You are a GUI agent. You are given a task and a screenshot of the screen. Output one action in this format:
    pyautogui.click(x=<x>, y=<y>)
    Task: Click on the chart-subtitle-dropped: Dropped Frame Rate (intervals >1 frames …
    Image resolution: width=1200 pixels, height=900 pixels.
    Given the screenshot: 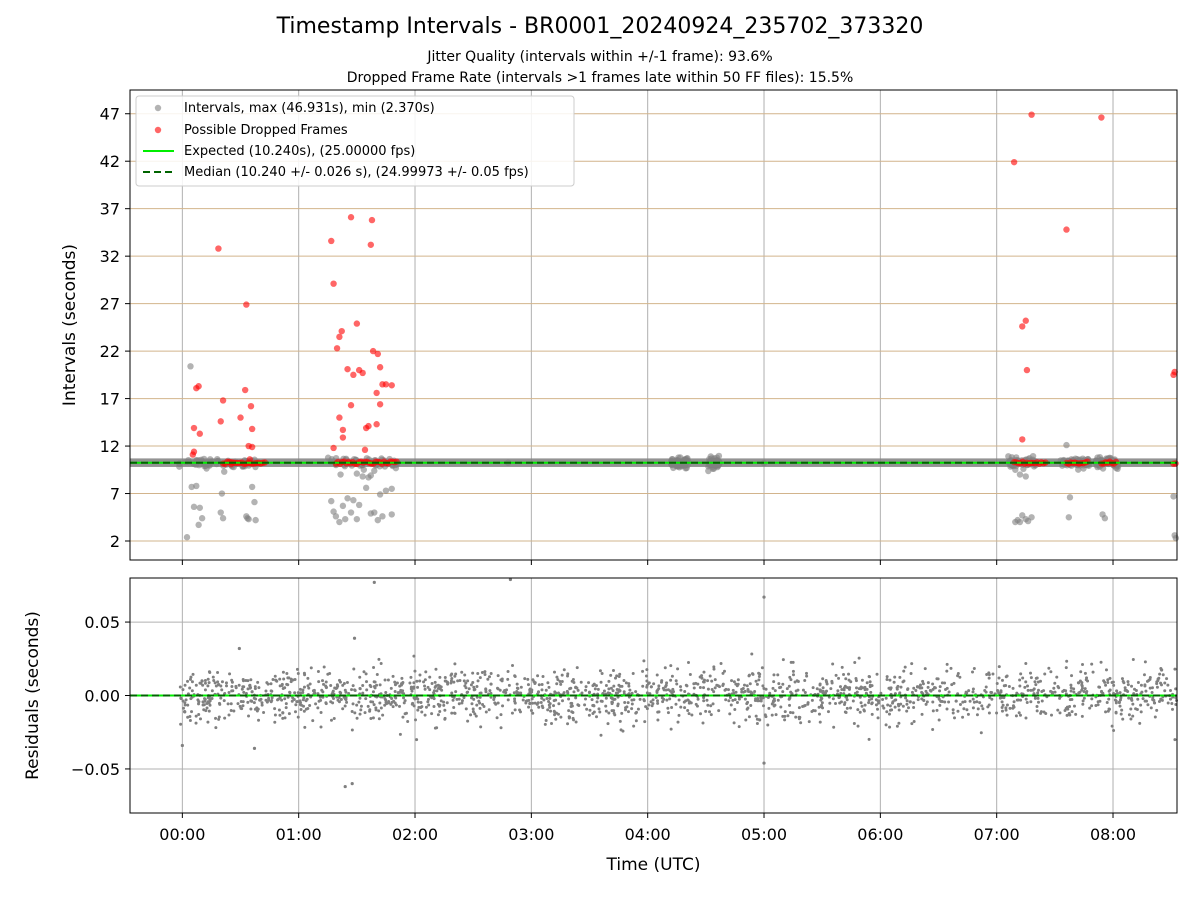 What is the action you would take?
    pyautogui.click(x=600, y=78)
    